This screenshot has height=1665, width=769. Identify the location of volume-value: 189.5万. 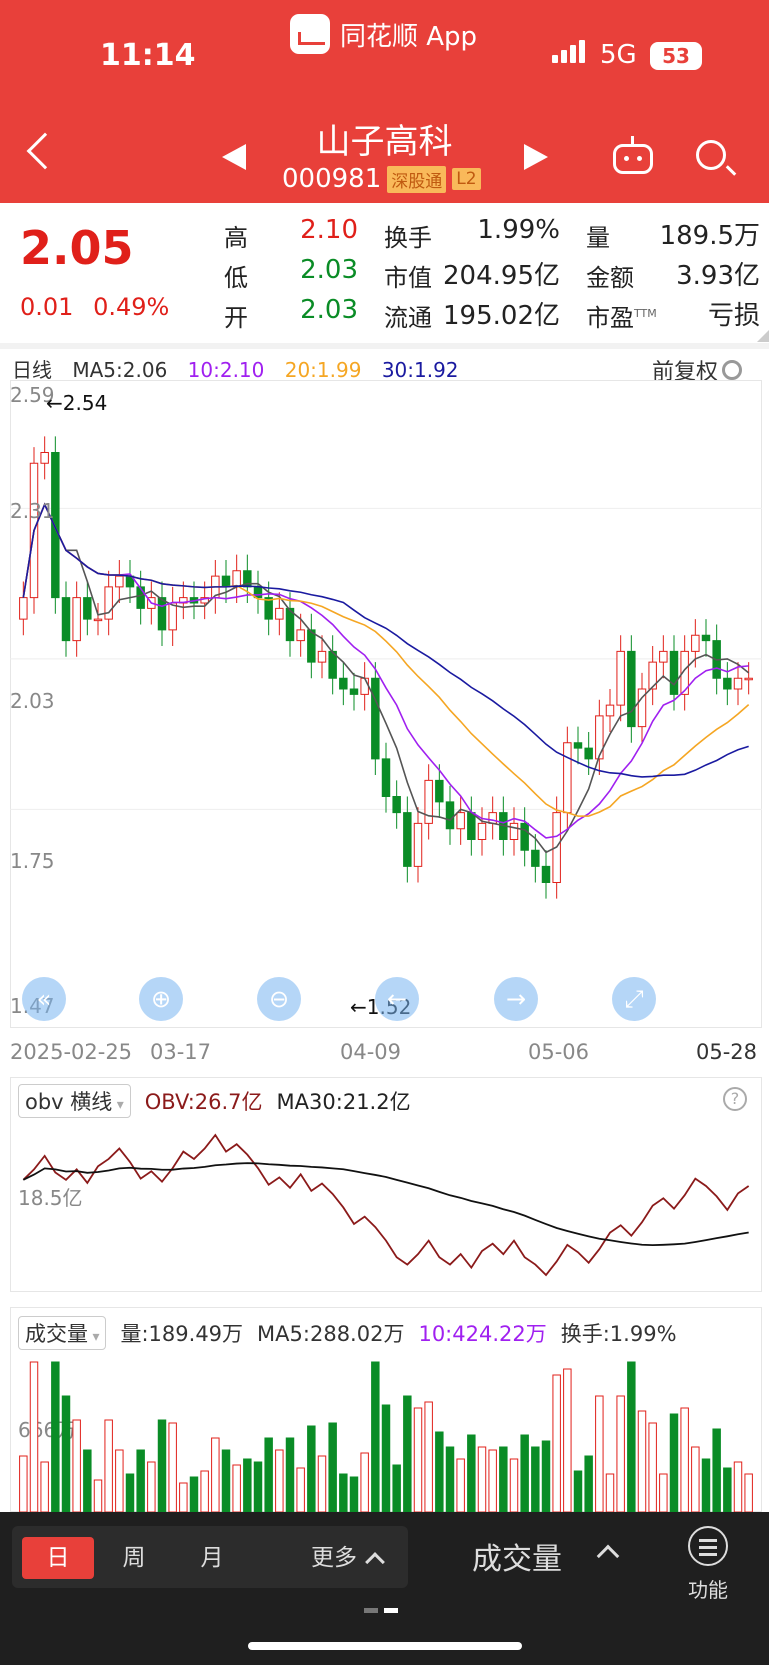
(709, 236).